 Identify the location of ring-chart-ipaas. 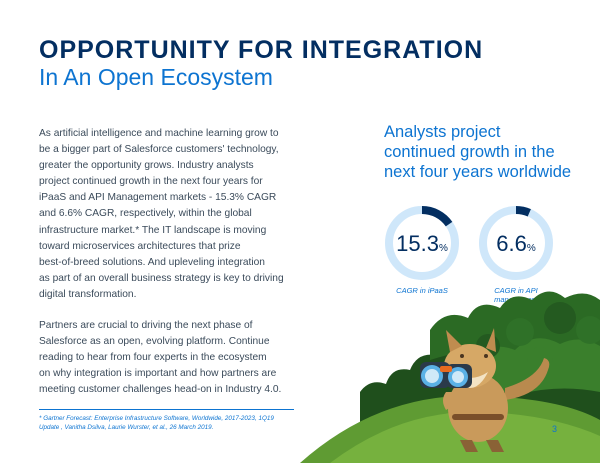
(422, 243).